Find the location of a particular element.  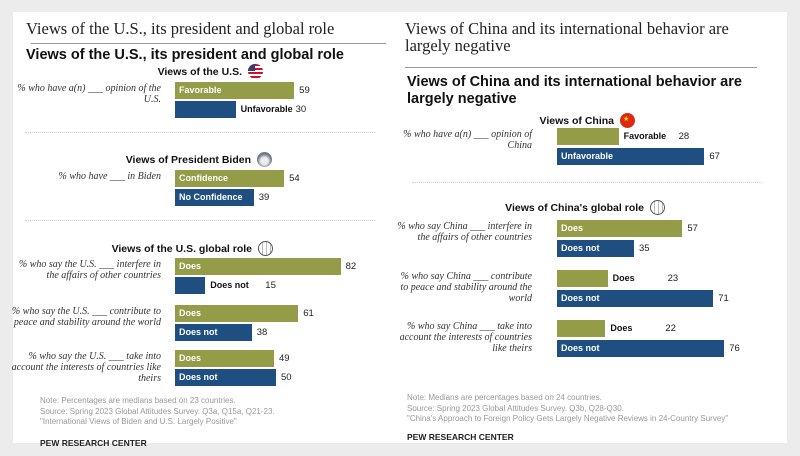

bar-value: 39 is located at coordinates (264, 197).